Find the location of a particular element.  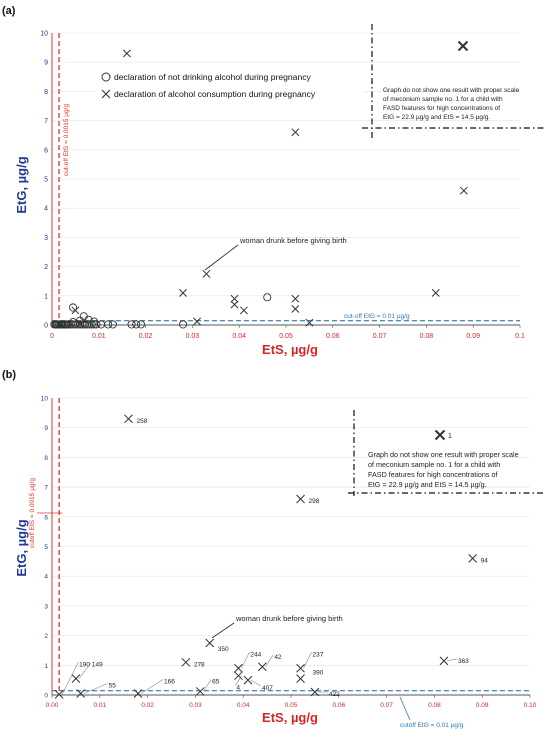

panel-a-legend-box is located at coordinates (229, 85).